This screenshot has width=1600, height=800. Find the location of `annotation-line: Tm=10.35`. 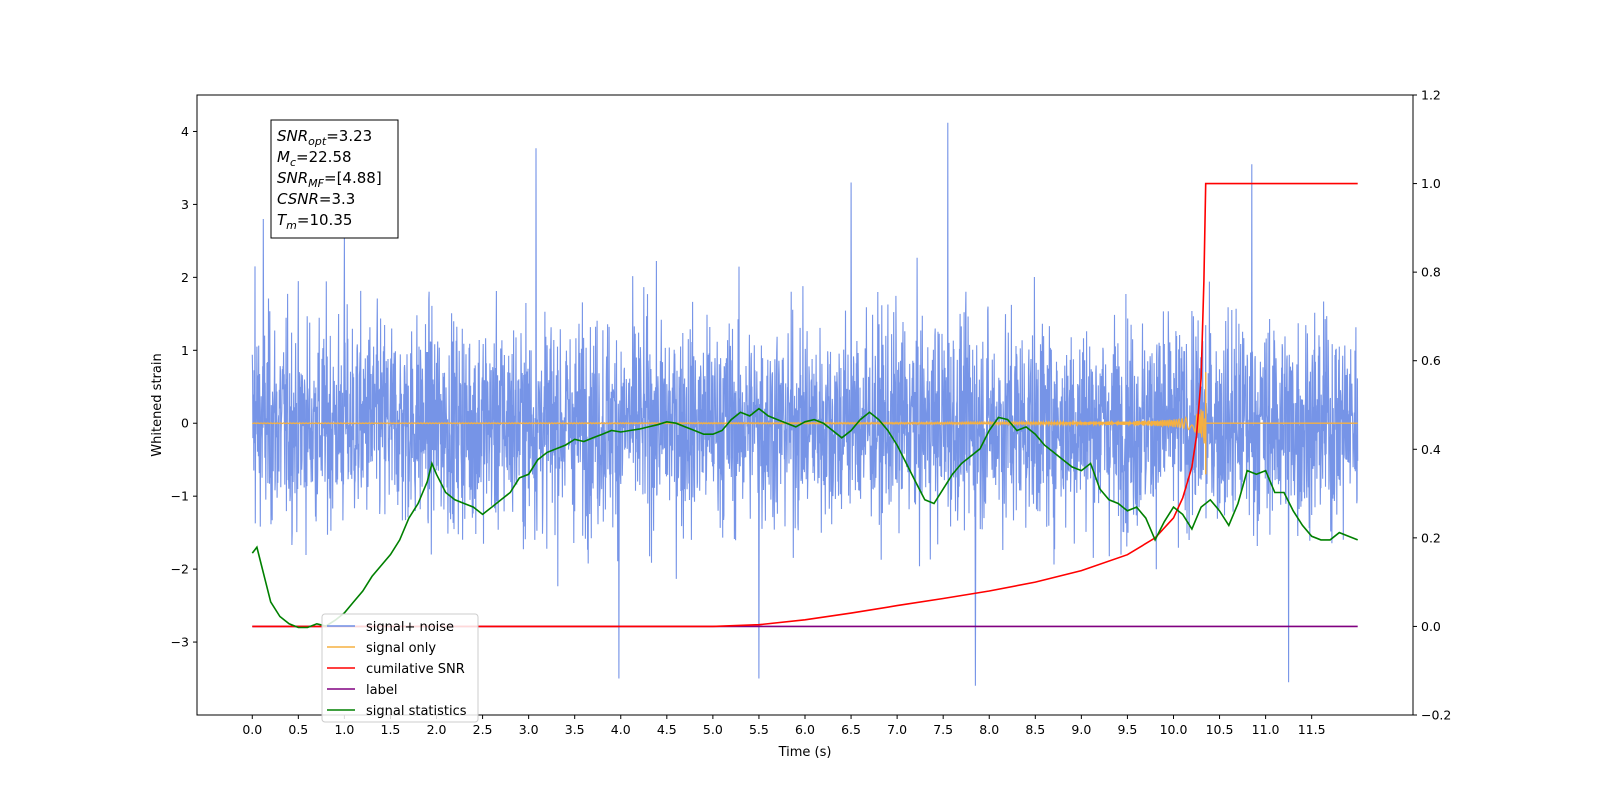

annotation-line: Tm=10.35 is located at coordinates (314, 221).